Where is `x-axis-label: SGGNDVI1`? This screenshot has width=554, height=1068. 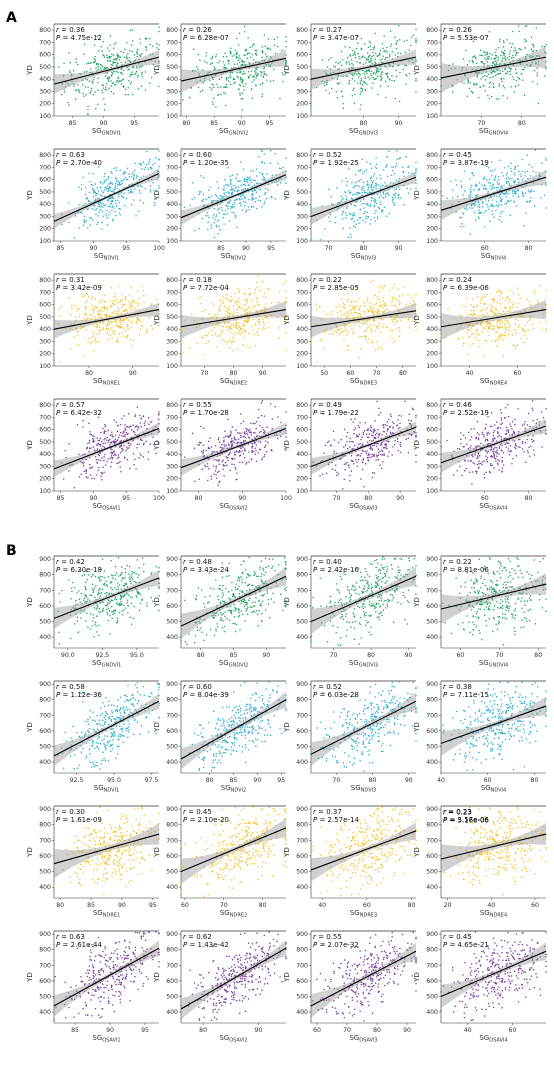
x-axis-label: SGGNDVI1 is located at coordinates (106, 132).